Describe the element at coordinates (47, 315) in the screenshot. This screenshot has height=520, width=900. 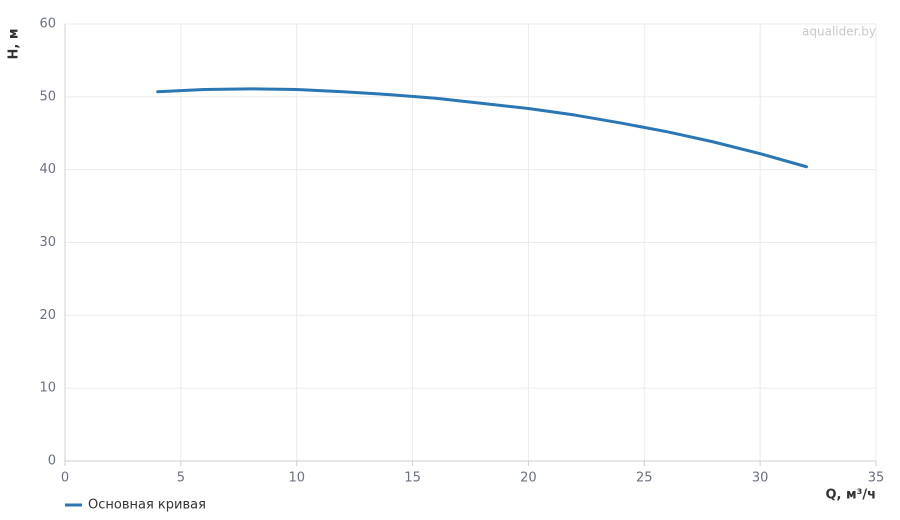
I see `y-tick-label: 20` at that location.